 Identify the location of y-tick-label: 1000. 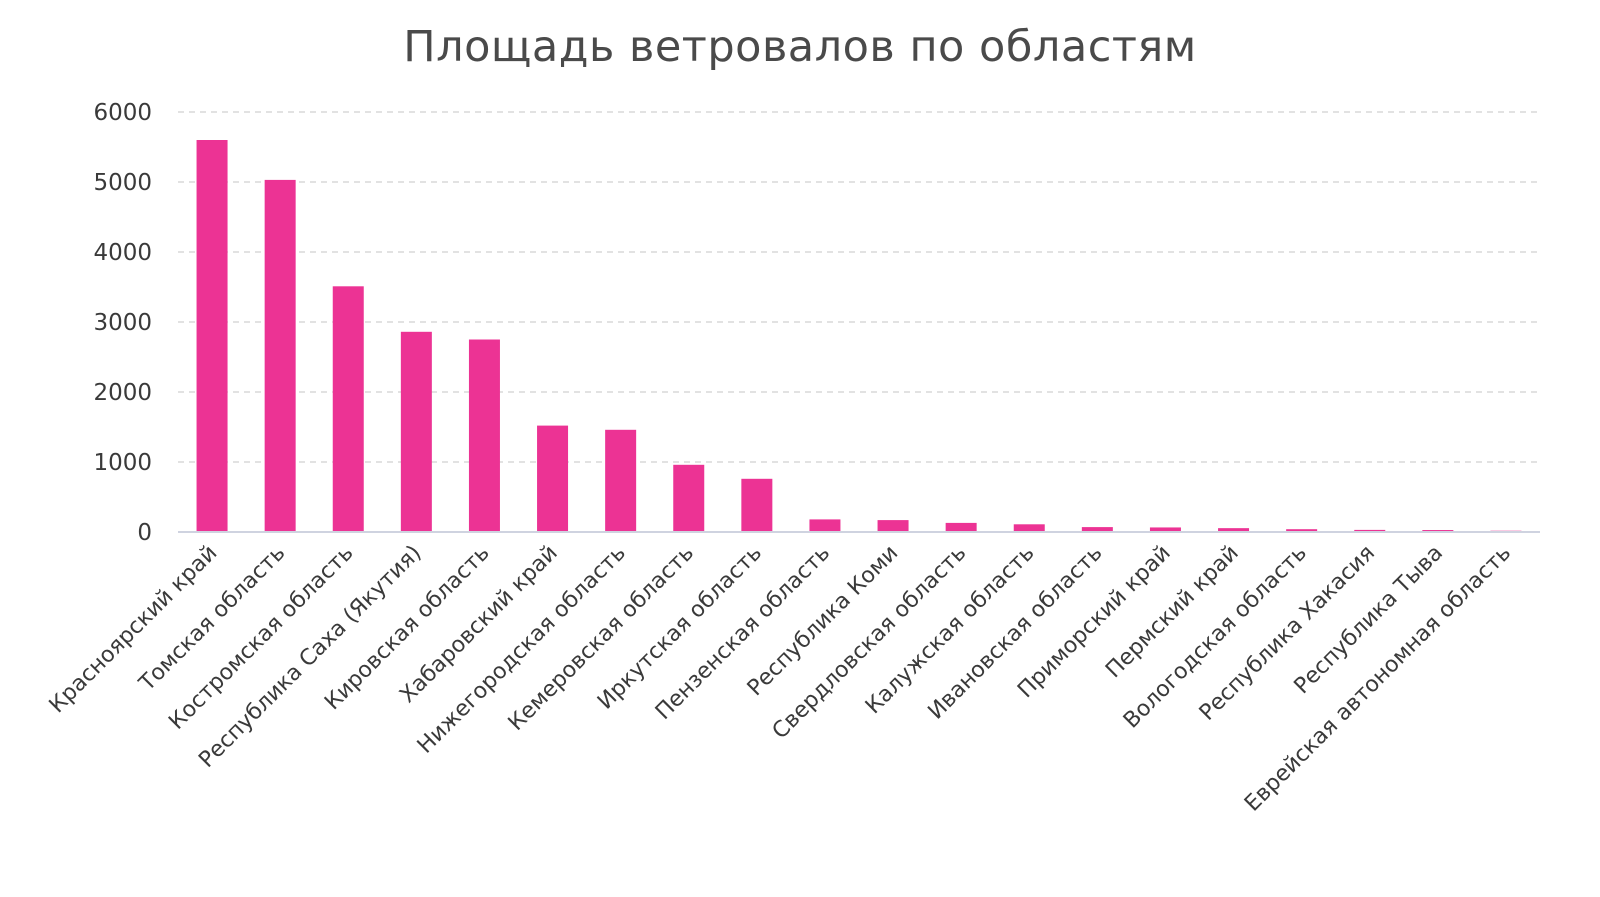
(122, 463).